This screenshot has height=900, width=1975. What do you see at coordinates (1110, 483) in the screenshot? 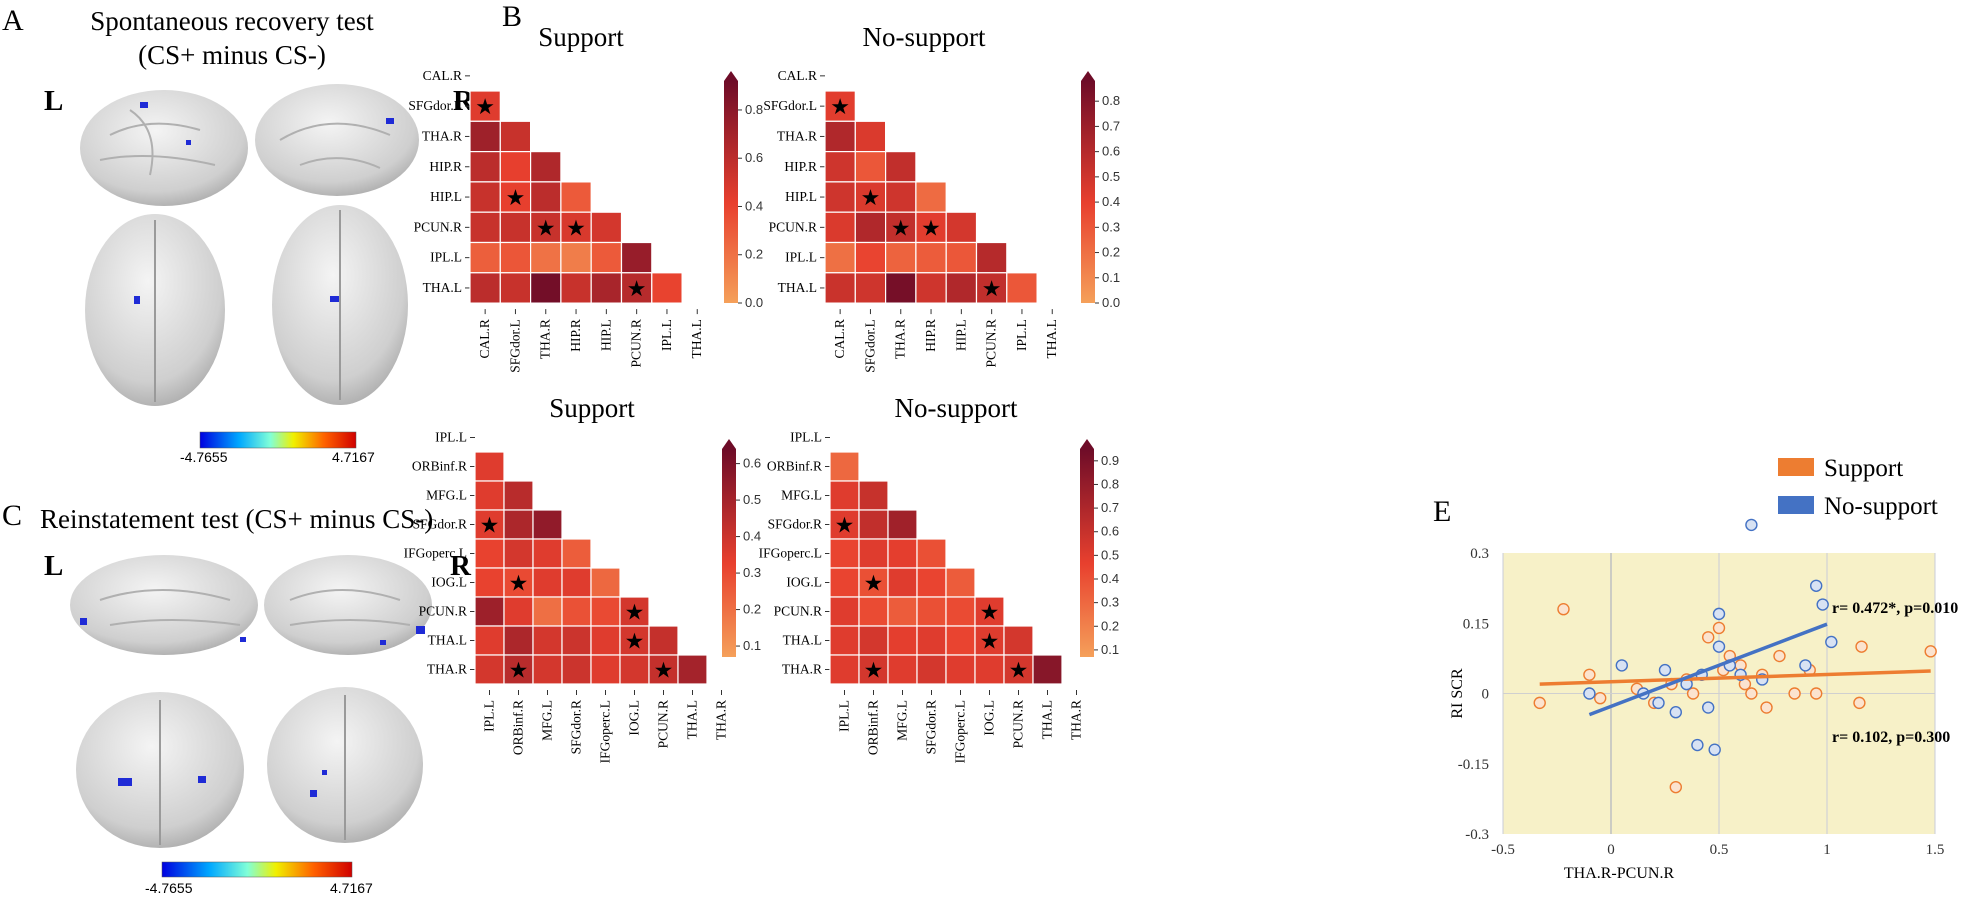
I see `colorbar-tick-label: 0.8` at bounding box center [1110, 483].